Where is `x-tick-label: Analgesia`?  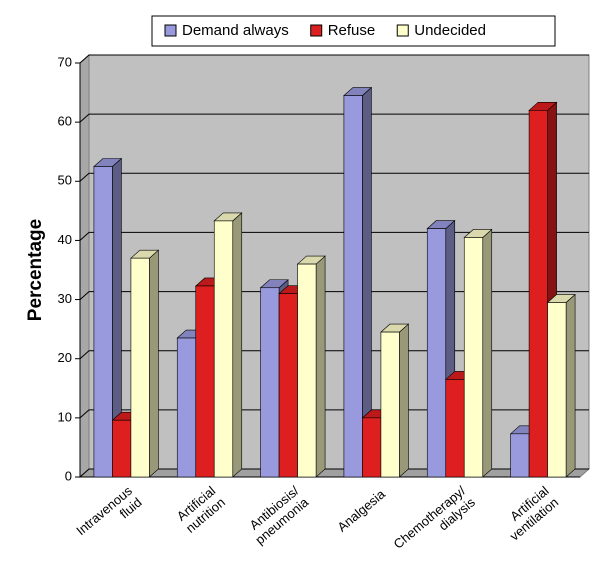
x-tick-label: Analgesia is located at coordinates (361, 510).